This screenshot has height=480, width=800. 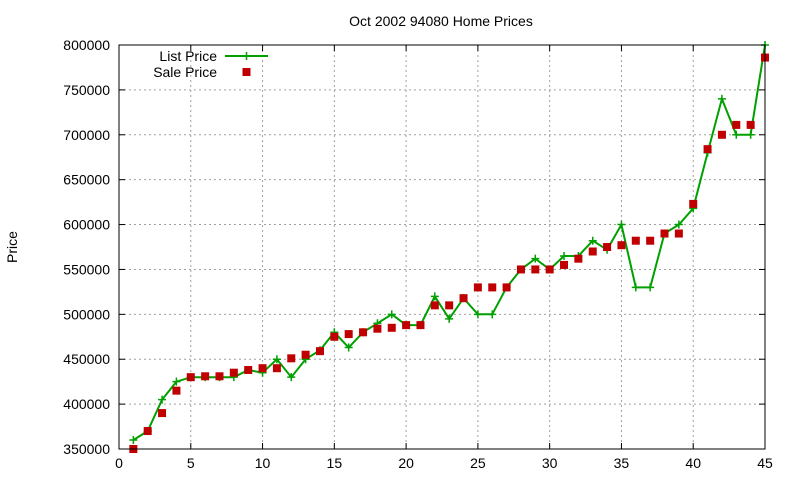 I want to click on legend-marker-sale-price, so click(x=246, y=72).